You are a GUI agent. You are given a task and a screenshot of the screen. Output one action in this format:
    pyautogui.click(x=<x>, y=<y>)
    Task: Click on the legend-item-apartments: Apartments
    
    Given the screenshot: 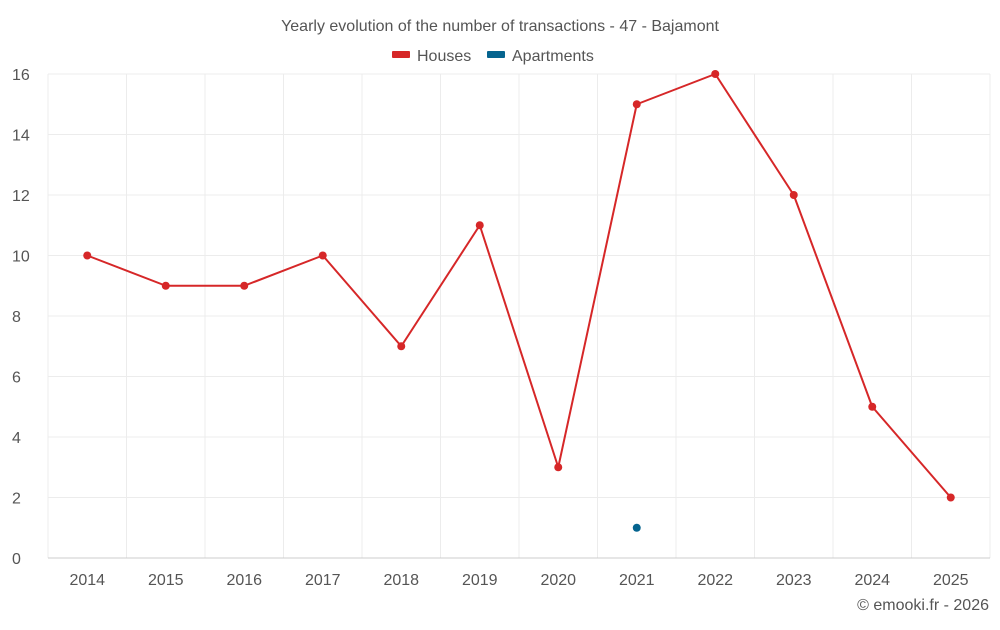 What is the action you would take?
    pyautogui.click(x=540, y=56)
    